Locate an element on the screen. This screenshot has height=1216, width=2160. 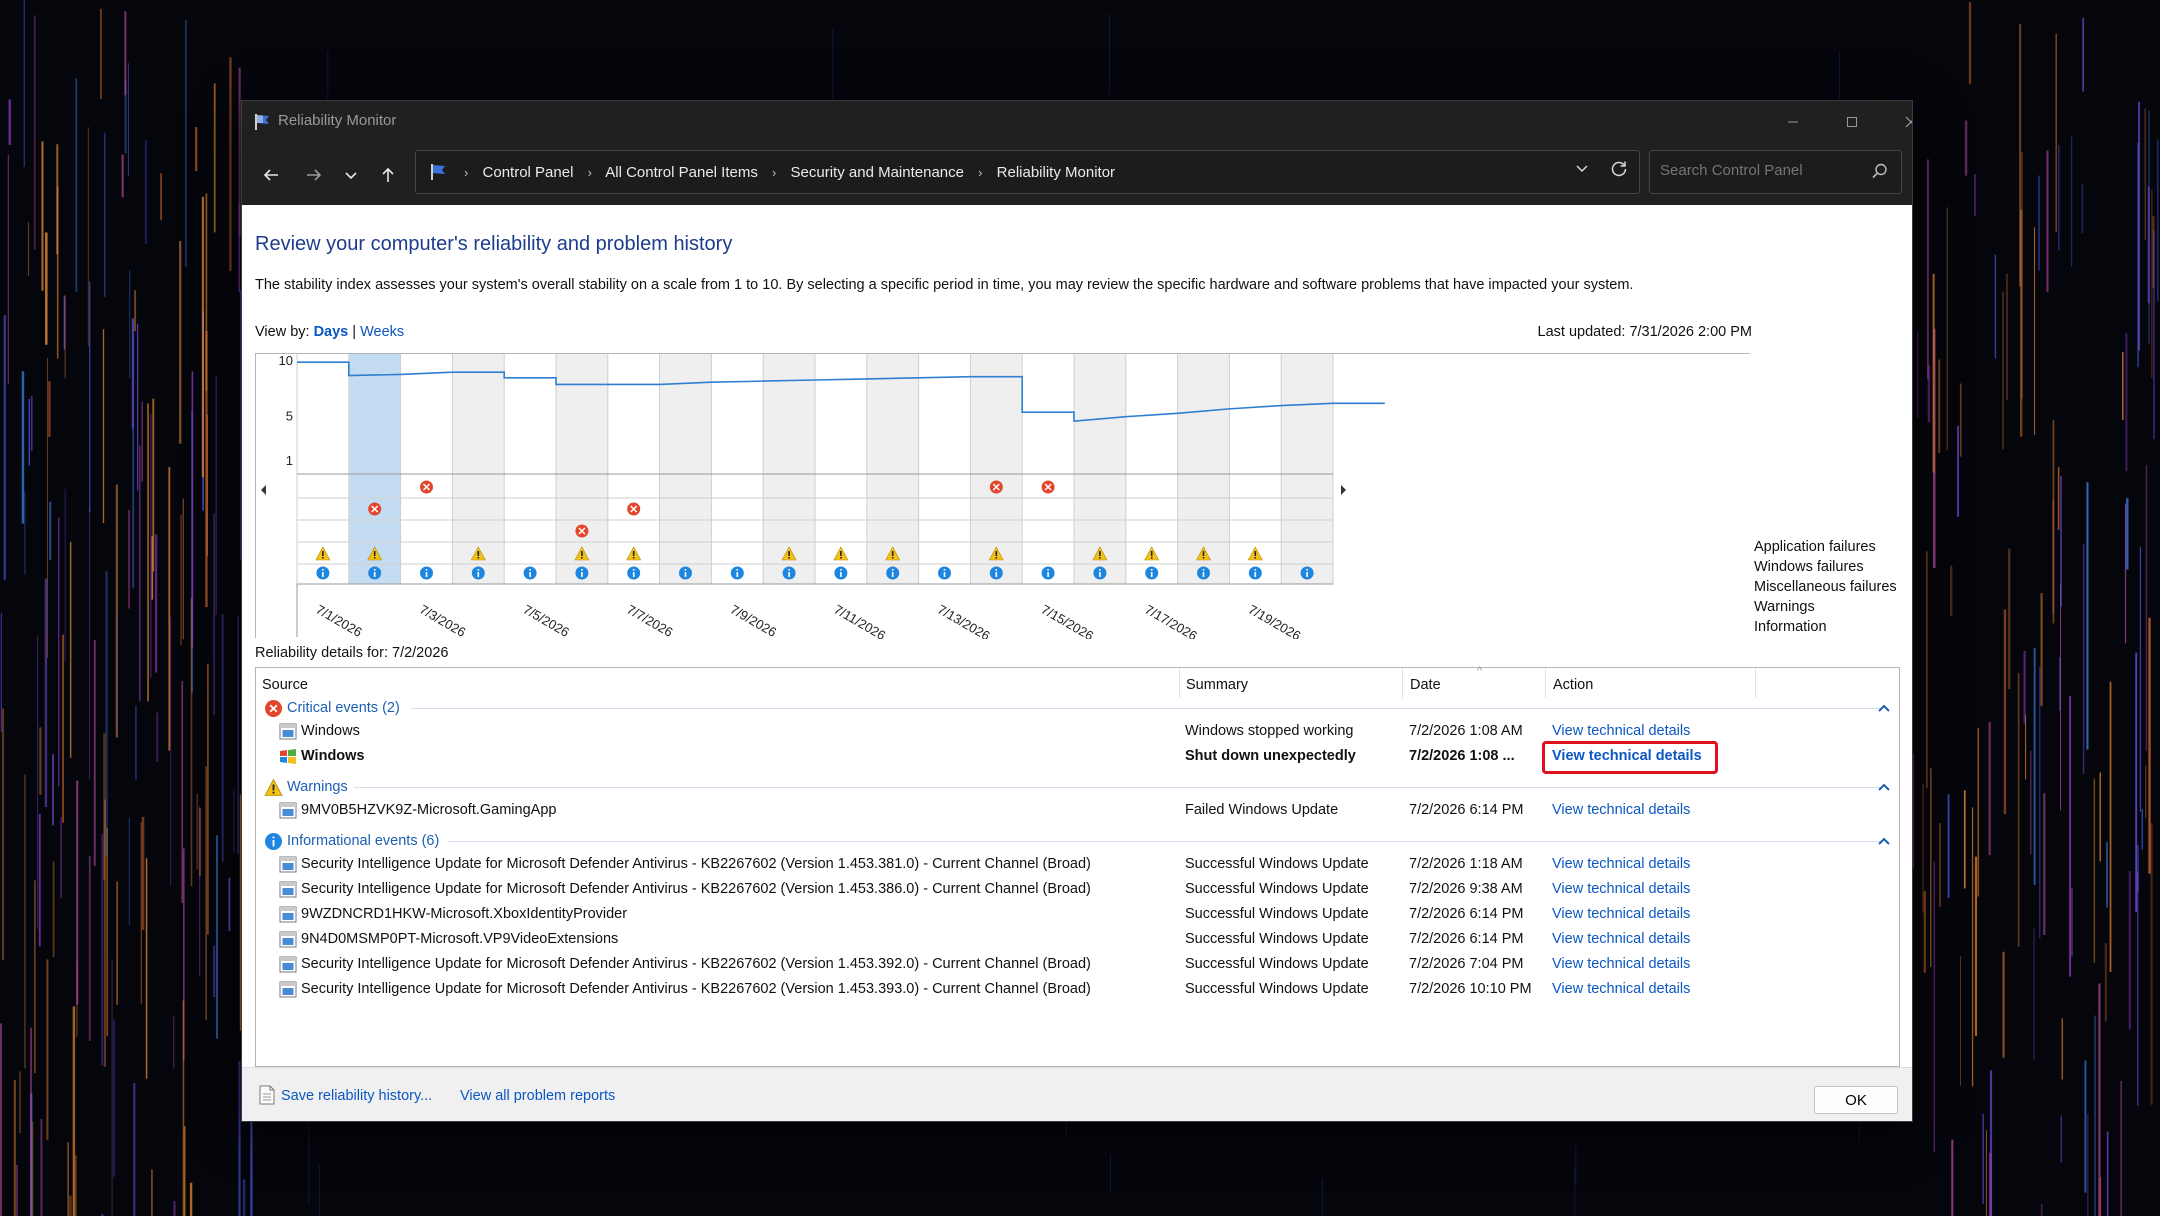
y-tick-label: 5 is located at coordinates (289, 416).